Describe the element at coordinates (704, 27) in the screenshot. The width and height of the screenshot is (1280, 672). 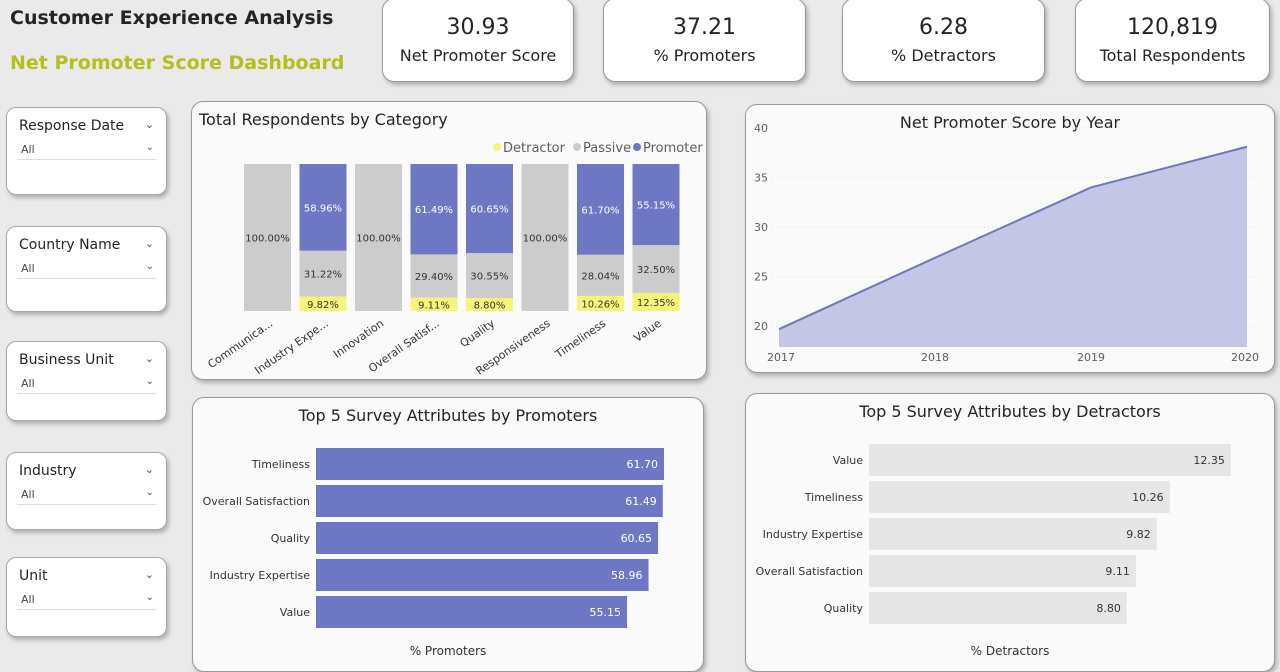
I see `kpi-value: 37.21` at that location.